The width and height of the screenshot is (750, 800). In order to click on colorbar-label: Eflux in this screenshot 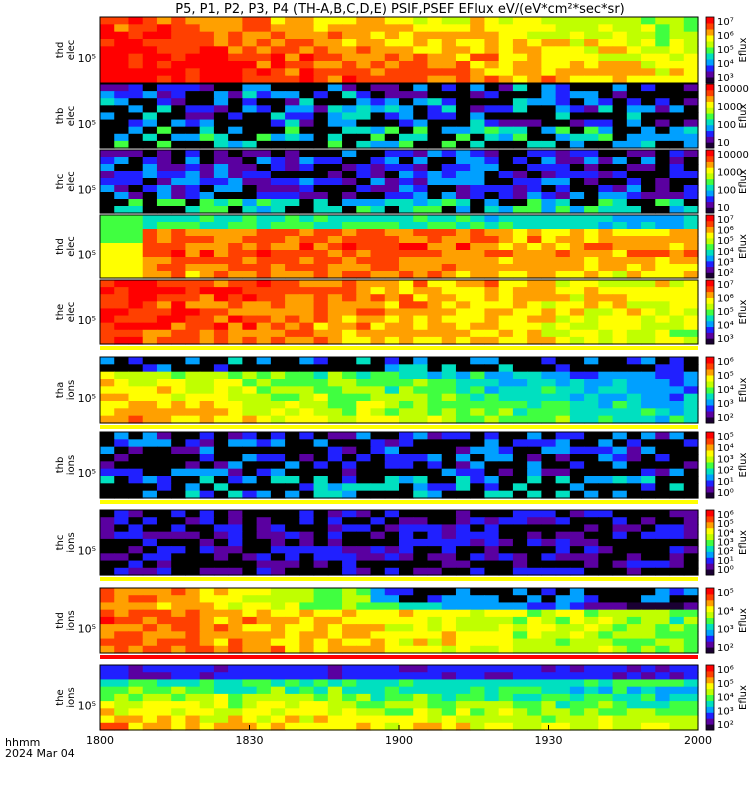, I will do `click(743, 181)`.